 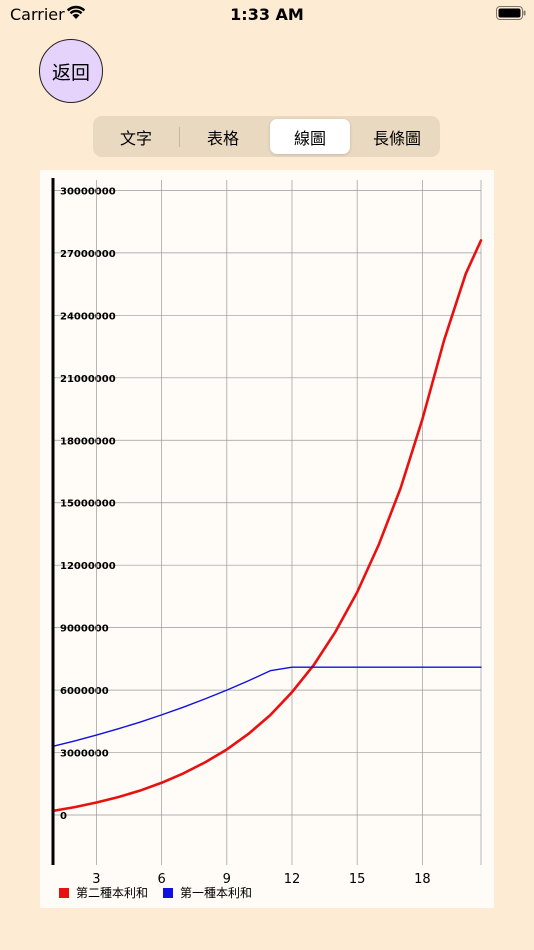 I want to click on carrier-label: Carrier, so click(x=37, y=14).